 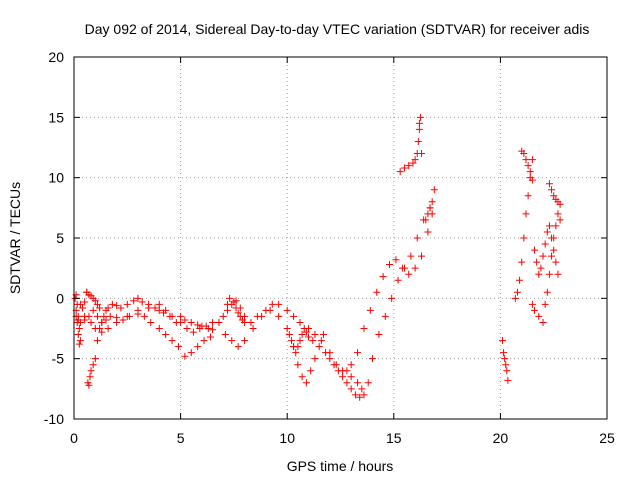 I want to click on x-tick-label: 20, so click(x=501, y=438).